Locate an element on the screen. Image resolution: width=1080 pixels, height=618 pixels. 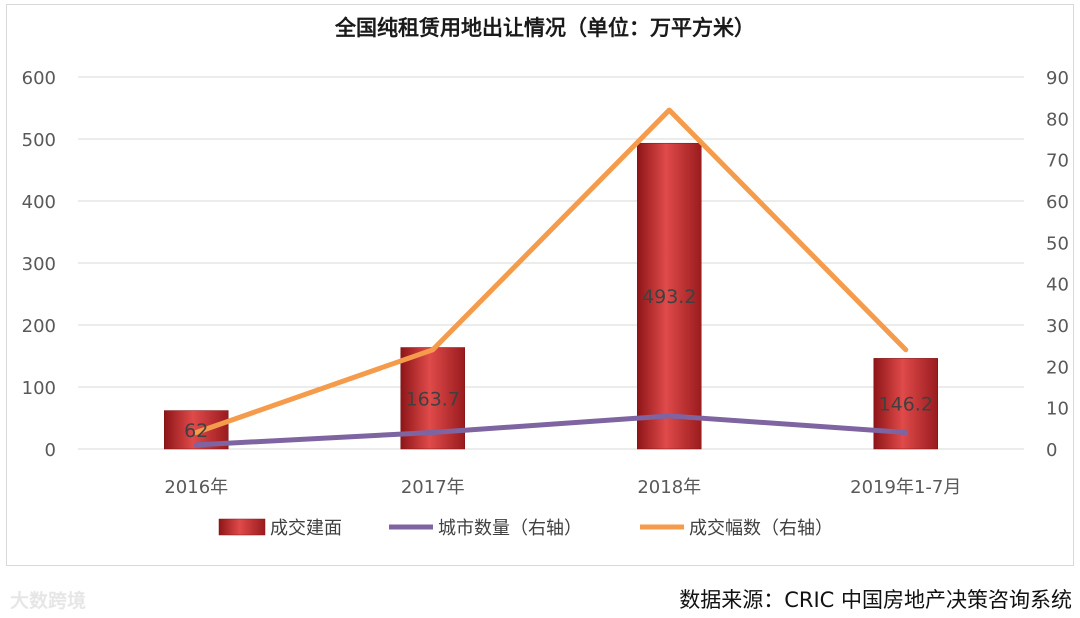
right-tick-label: 10 is located at coordinates (1057, 409).